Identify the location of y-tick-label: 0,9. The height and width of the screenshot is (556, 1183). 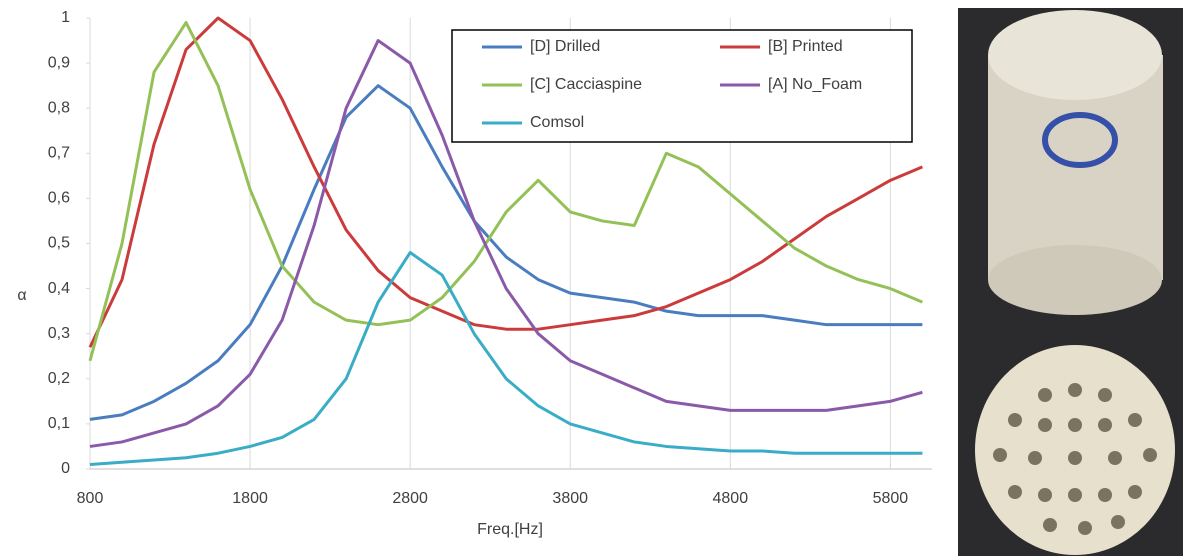
(59, 62).